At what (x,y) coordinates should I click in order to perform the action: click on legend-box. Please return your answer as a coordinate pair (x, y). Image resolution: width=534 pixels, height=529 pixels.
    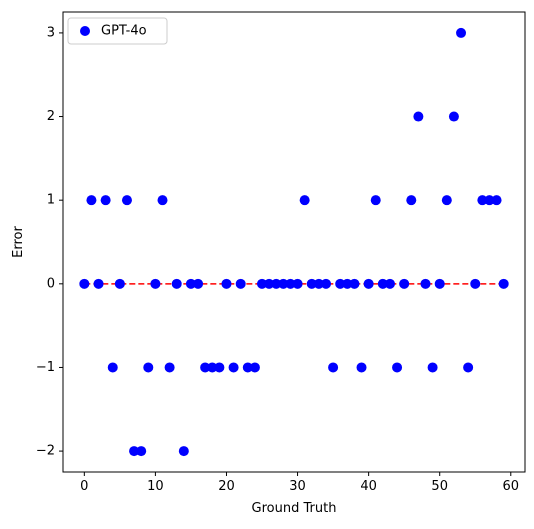
    Looking at the image, I should click on (117, 31).